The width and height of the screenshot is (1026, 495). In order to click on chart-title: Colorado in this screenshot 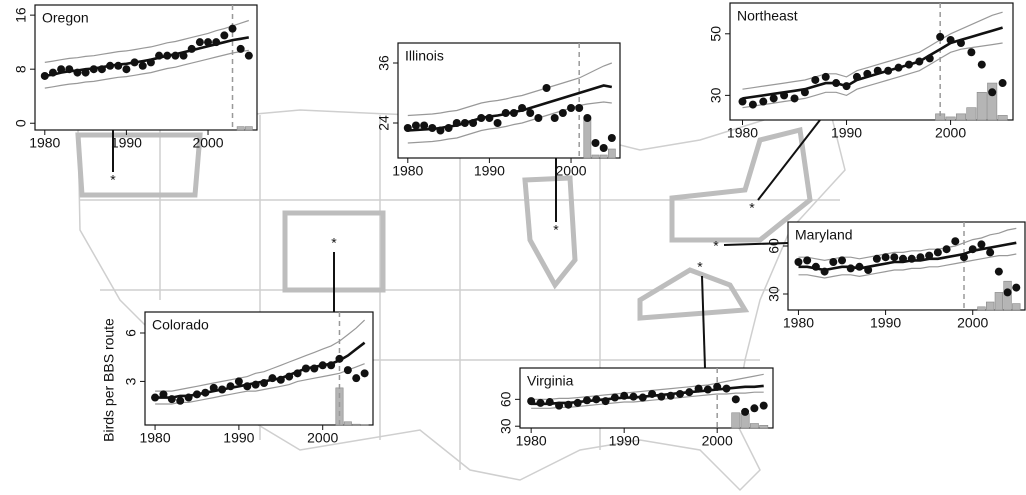, I will do `click(180, 325)`.